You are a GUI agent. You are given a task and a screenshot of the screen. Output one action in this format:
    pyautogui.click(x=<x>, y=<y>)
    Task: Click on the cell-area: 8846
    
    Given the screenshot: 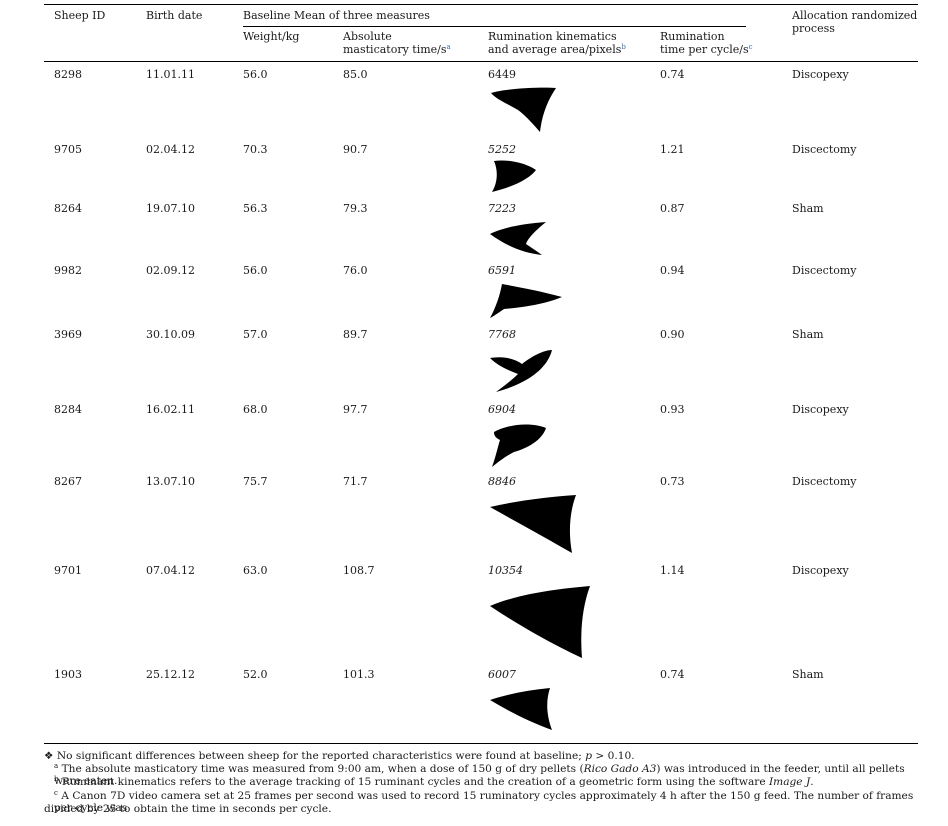 What is the action you would take?
    pyautogui.click(x=502, y=481)
    